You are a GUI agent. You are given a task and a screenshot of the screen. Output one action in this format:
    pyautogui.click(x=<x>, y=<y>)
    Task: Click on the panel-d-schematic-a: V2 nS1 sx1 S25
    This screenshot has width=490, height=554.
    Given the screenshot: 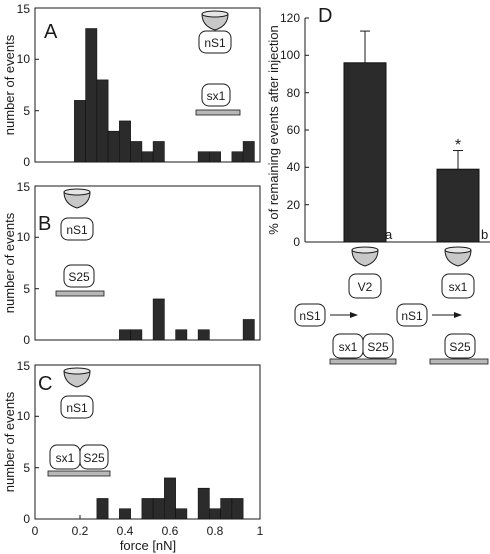 What is the action you would take?
    pyautogui.click(x=345, y=305)
    